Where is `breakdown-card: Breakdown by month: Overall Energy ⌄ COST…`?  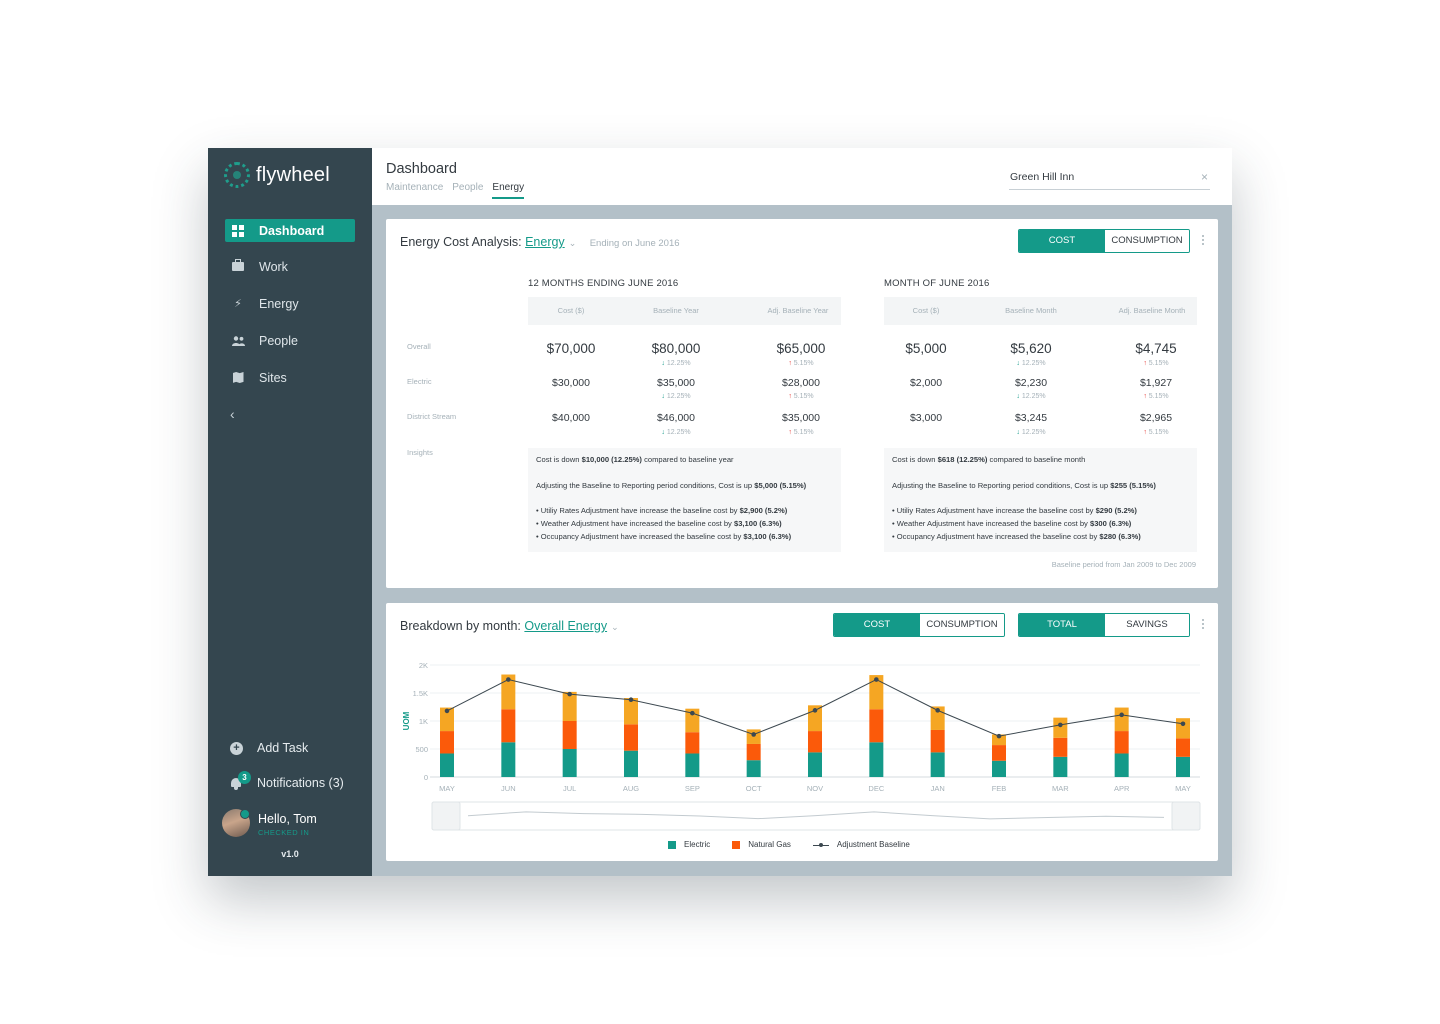 breakdown-card: Breakdown by month: Overall Energy ⌄ COST… is located at coordinates (802, 732).